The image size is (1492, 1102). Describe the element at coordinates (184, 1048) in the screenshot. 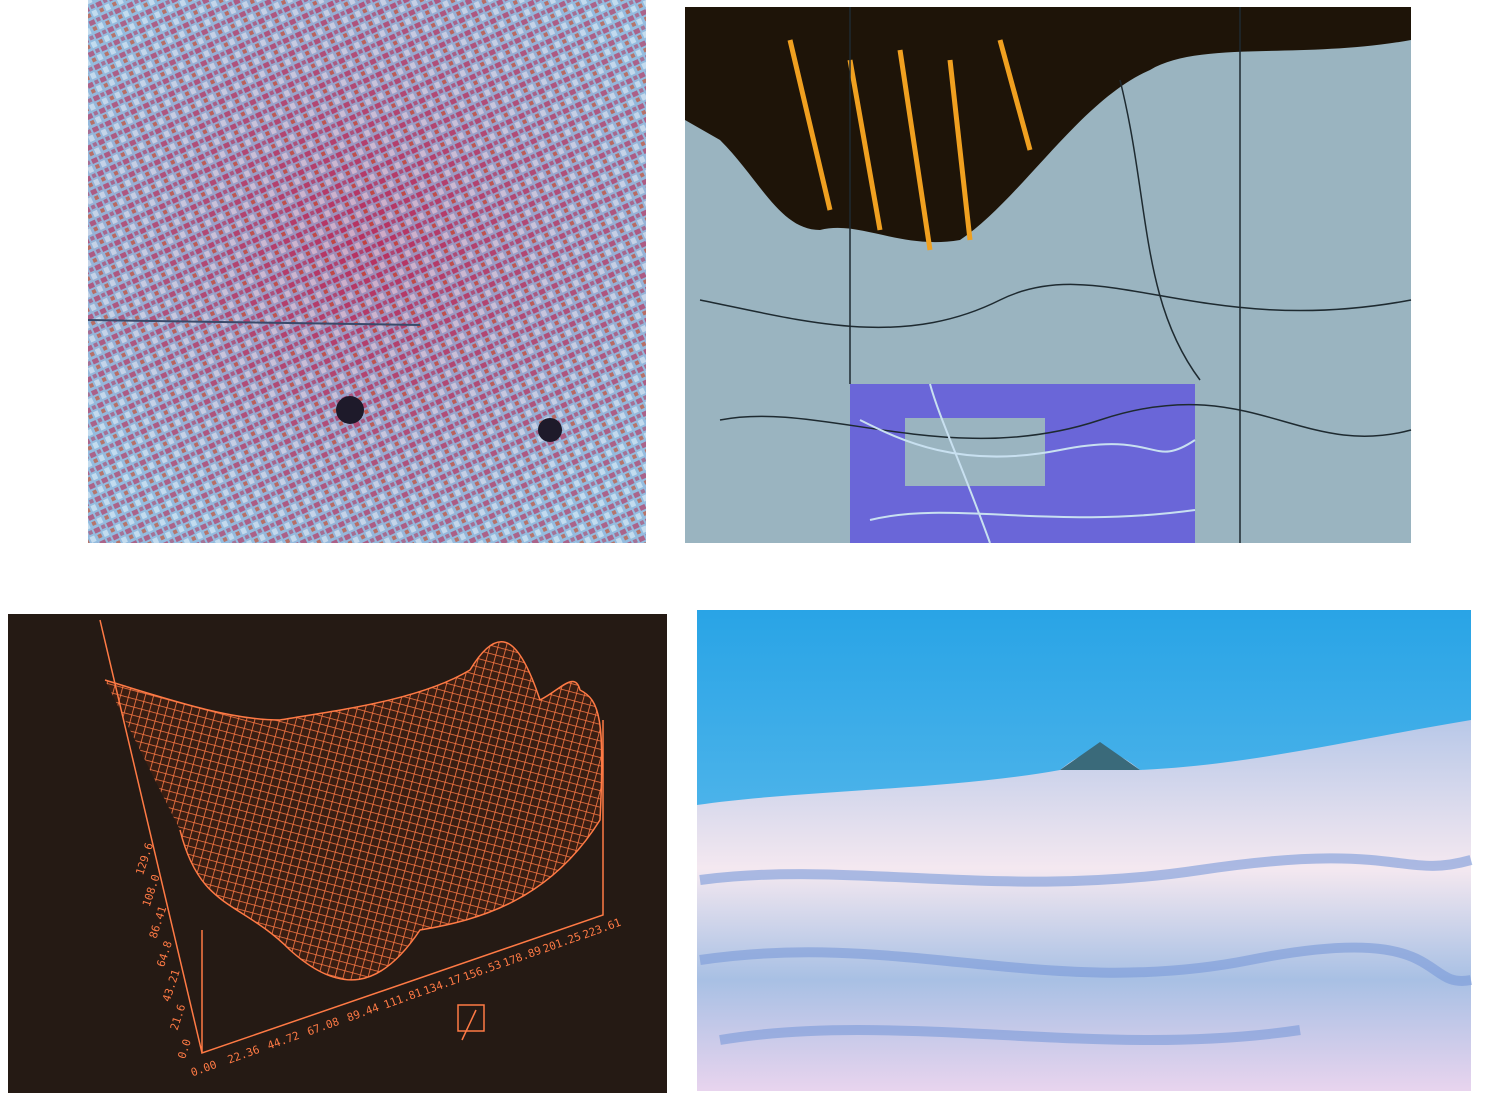

I see `y-tick-label: 0.0` at that location.